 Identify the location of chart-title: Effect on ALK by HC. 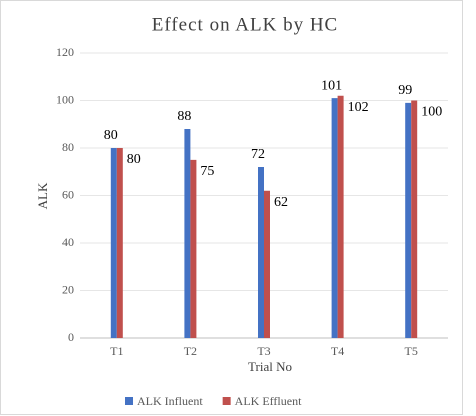
(245, 24).